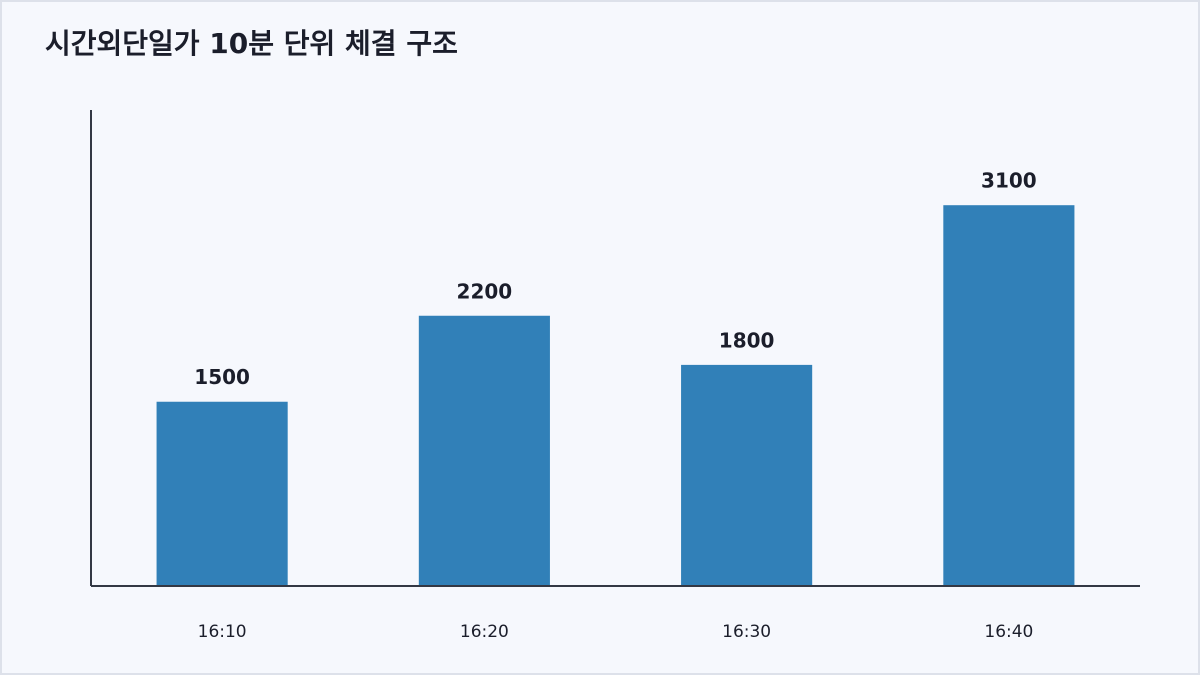 The height and width of the screenshot is (675, 1200). Describe the element at coordinates (746, 632) in the screenshot. I see `x-tick-label: 16:30` at that location.